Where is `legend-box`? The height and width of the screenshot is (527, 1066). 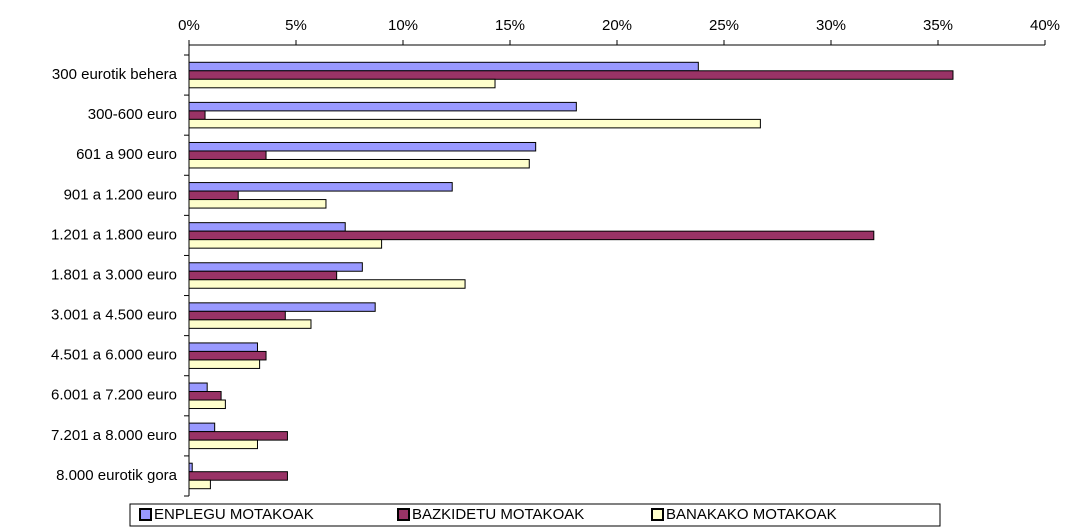
legend-box is located at coordinates (535, 515).